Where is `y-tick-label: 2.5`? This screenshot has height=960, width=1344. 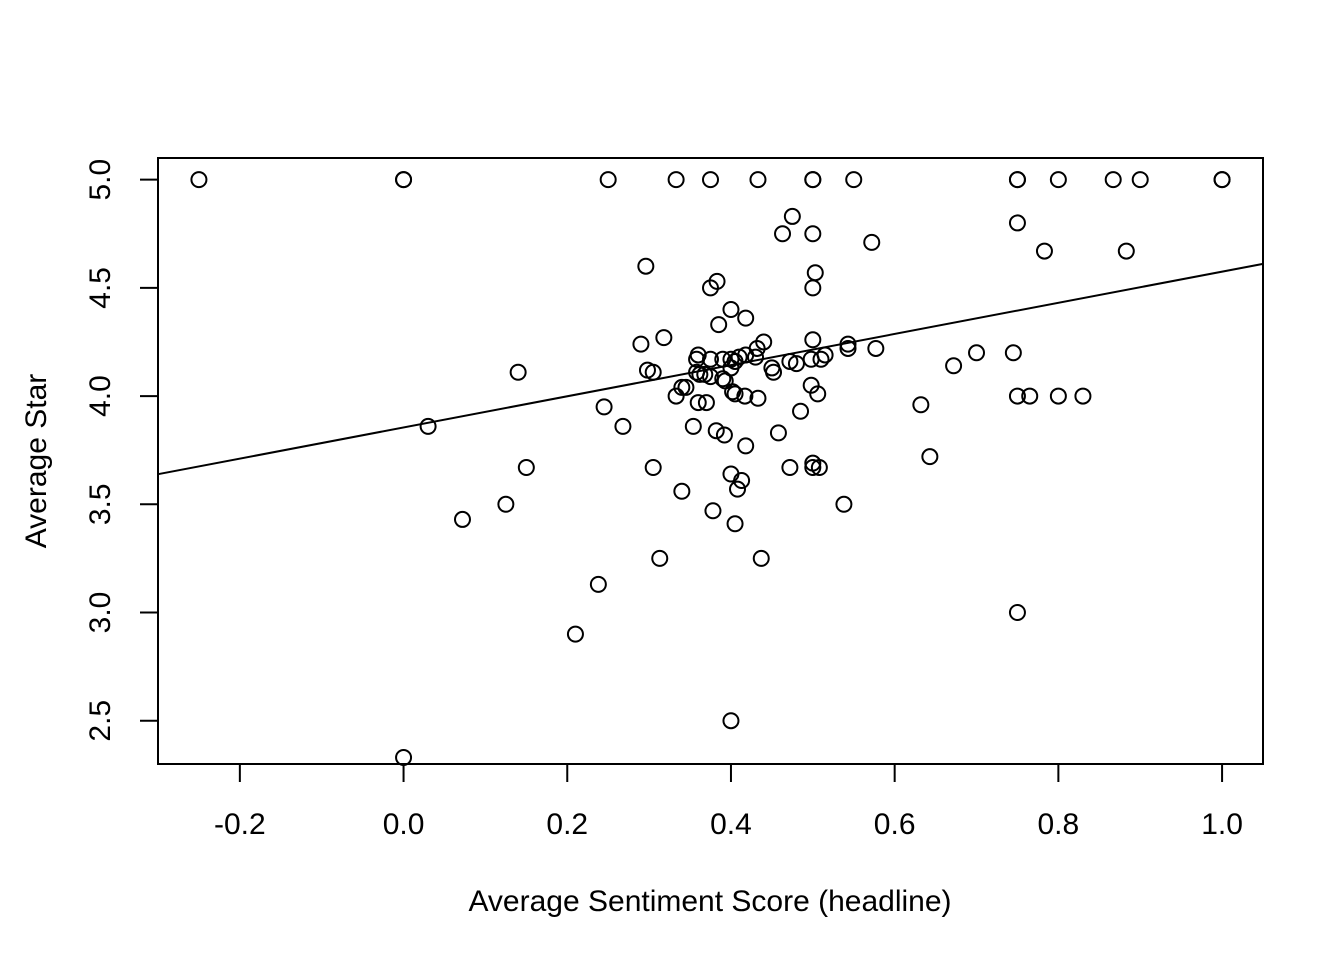 y-tick-label: 2.5 is located at coordinates (100, 721).